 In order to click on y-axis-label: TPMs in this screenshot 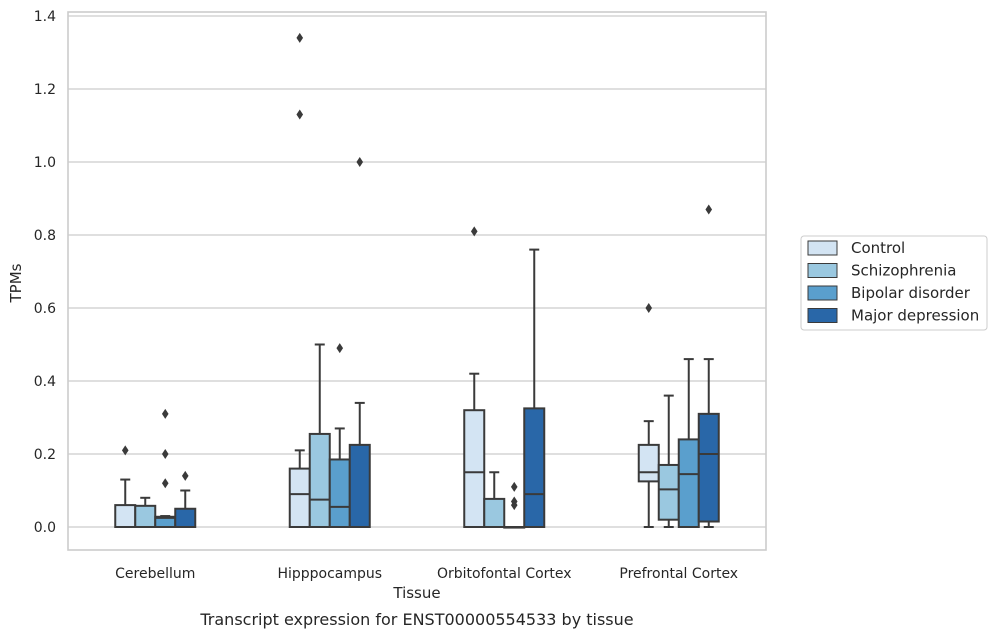, I will do `click(16, 283)`.